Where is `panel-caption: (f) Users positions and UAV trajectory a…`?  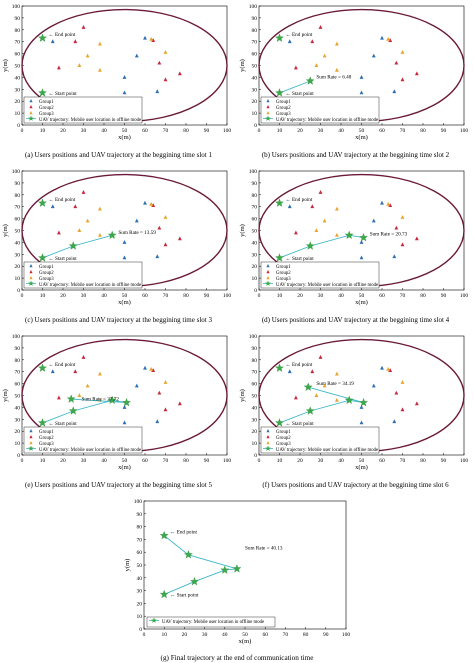 panel-caption: (f) Users positions and UAV trajectory a… is located at coordinates (355, 485).